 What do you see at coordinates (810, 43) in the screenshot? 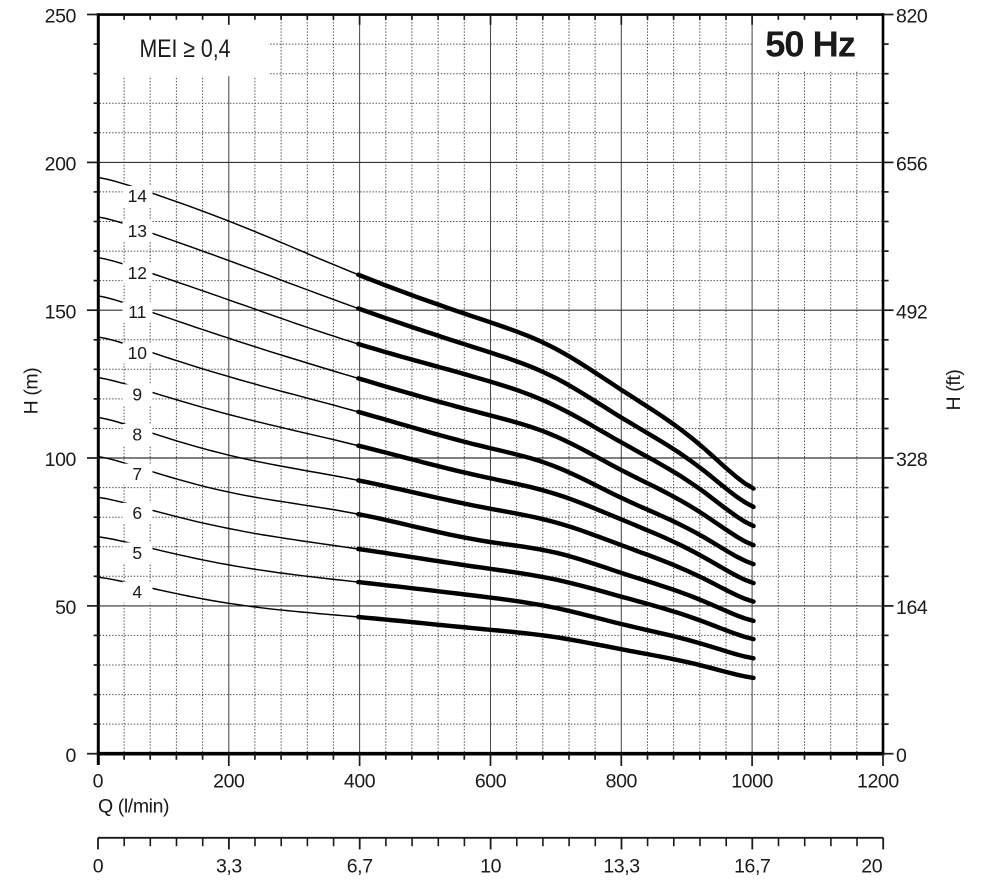
I see `svg-text: 50 Hz` at bounding box center [810, 43].